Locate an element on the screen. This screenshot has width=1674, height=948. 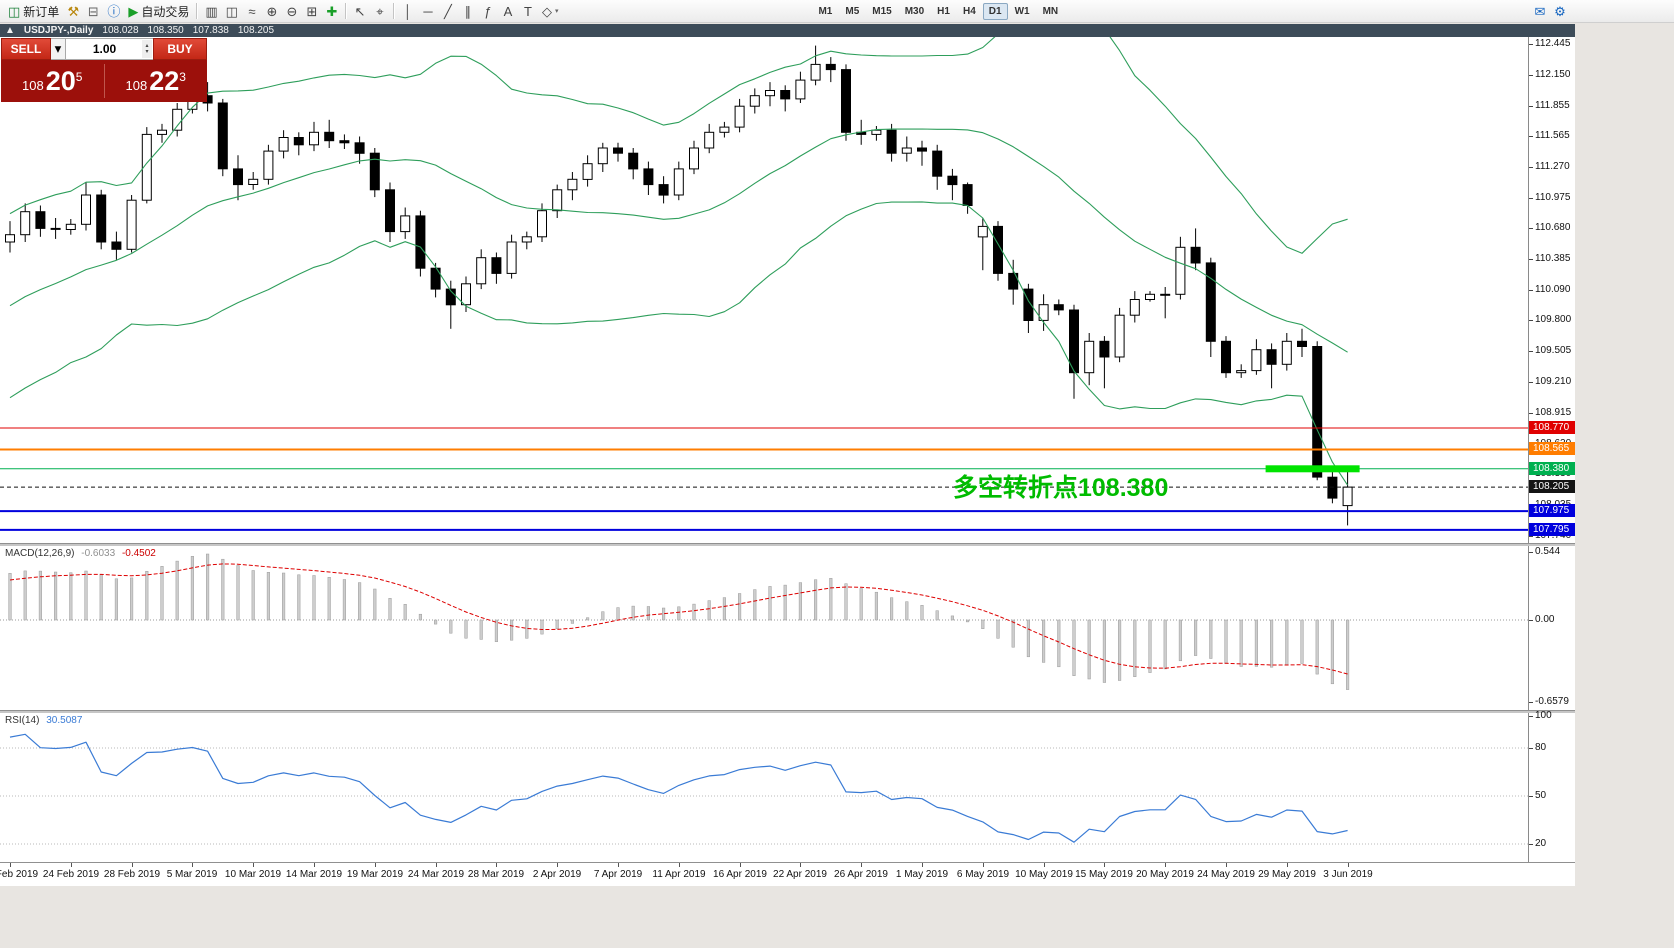
text-icon: A is located at coordinates (508, 11).